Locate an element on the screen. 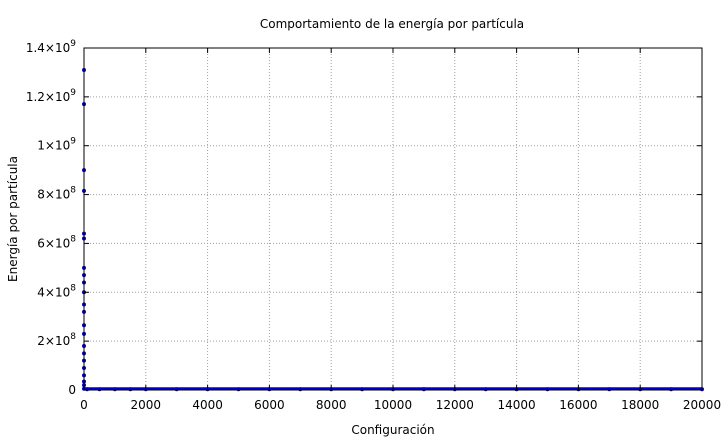 The height and width of the screenshot is (440, 722). x-tick-label: 8000 is located at coordinates (331, 405).